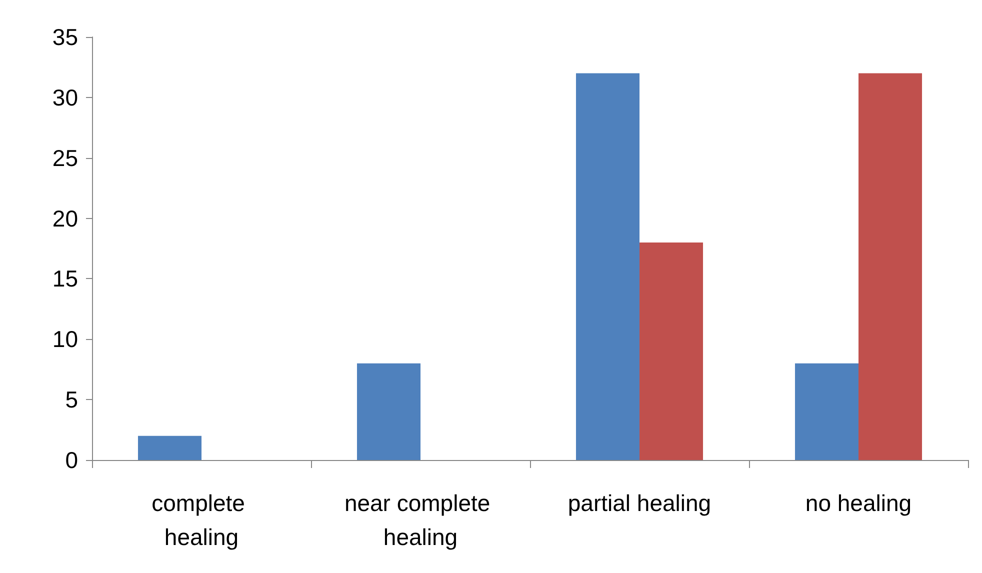  Describe the element at coordinates (65, 157) in the screenshot. I see `y-tick-label: 25` at that location.